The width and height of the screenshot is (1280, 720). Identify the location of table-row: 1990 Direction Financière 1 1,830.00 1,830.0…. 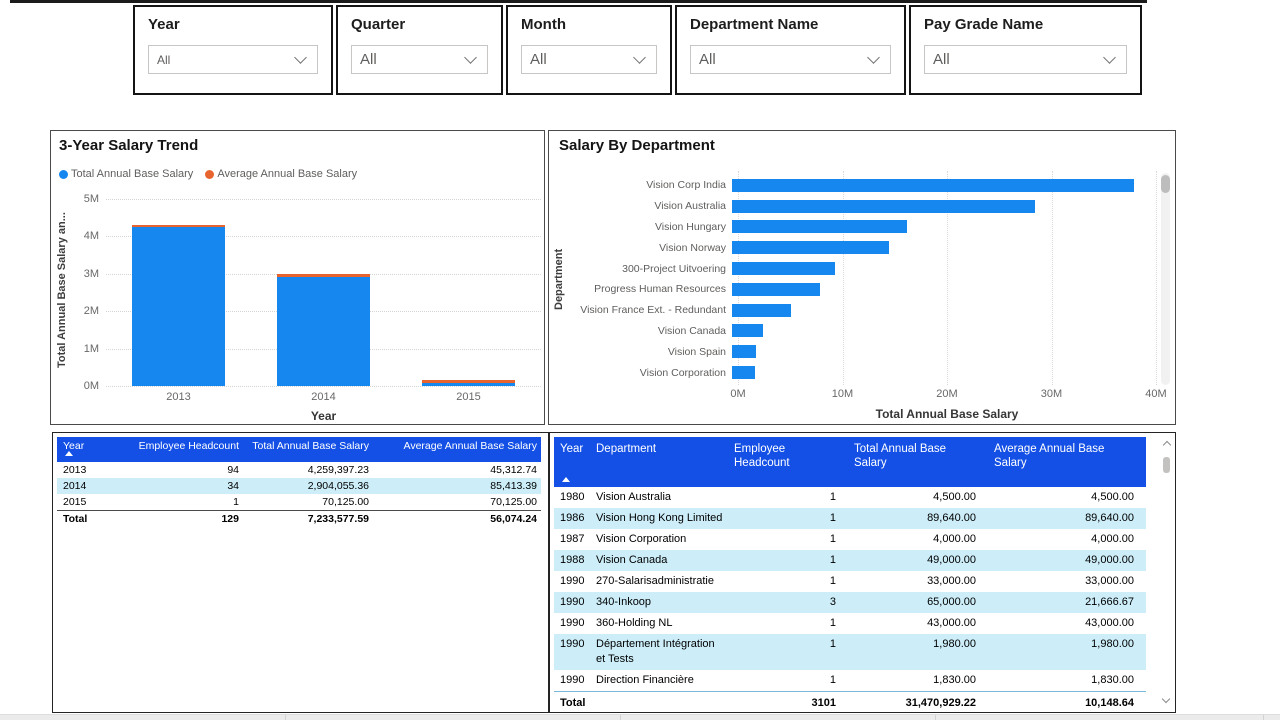
(850, 680).